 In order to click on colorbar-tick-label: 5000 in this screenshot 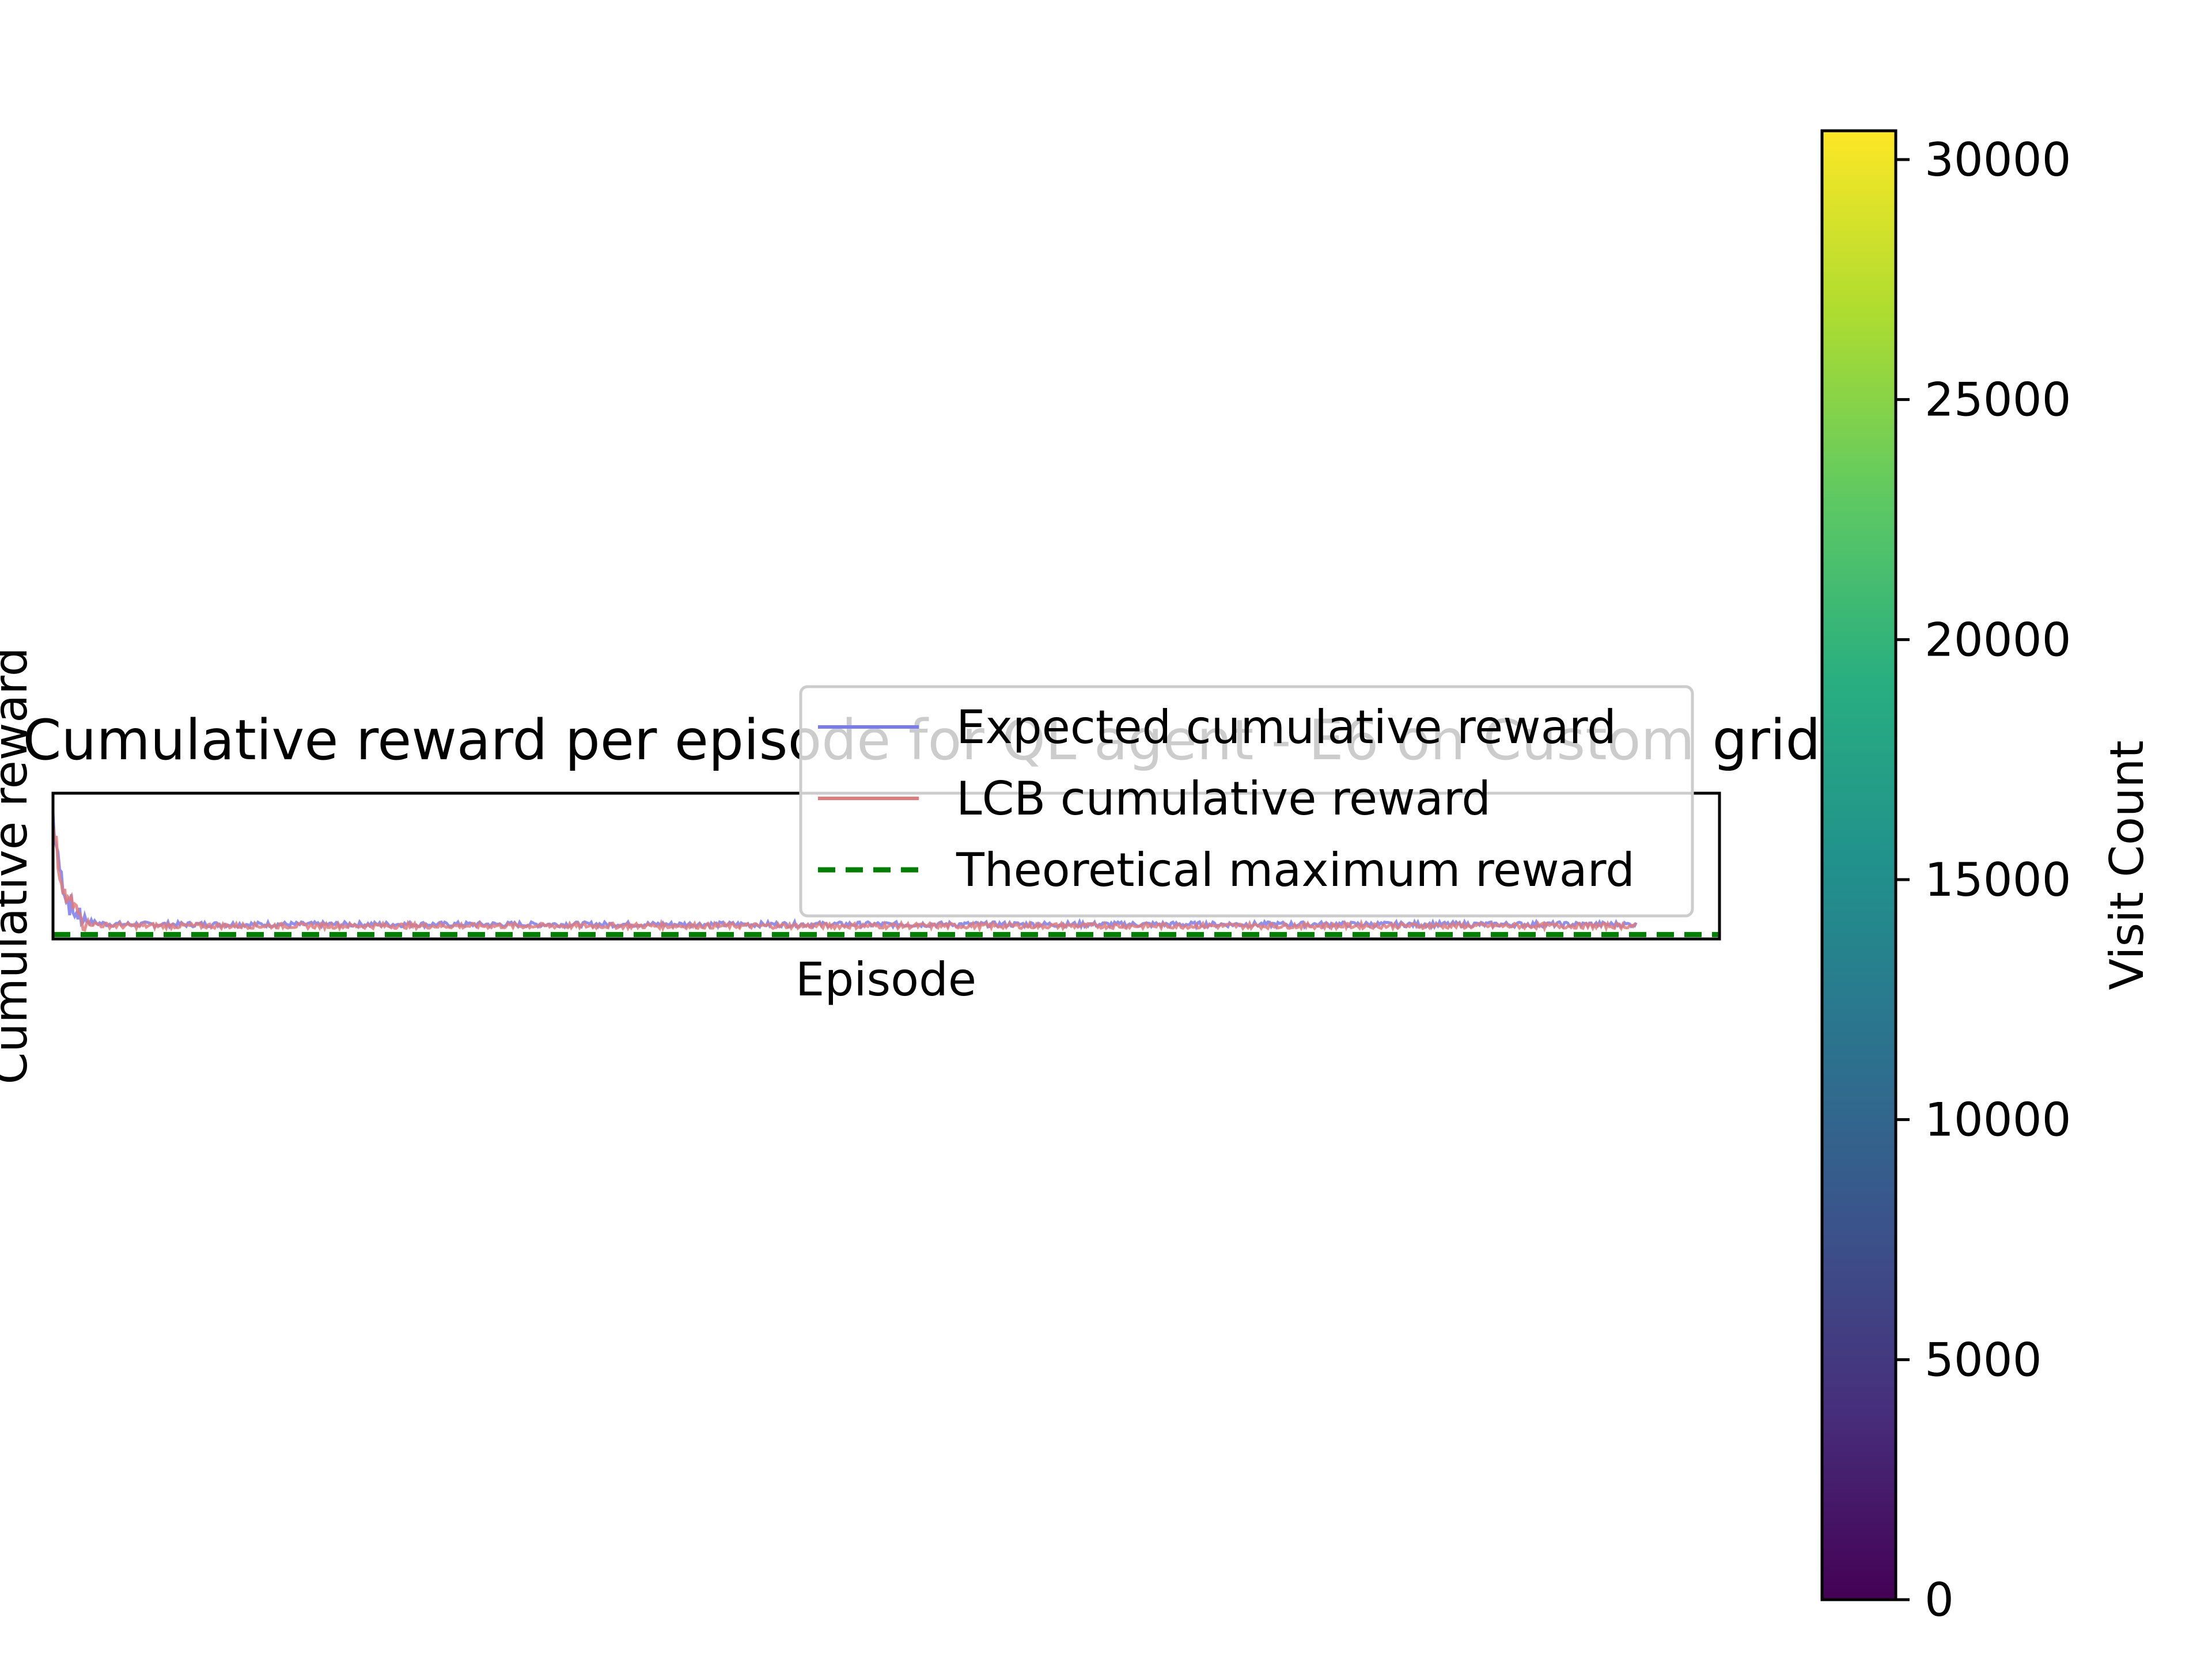, I will do `click(1983, 1360)`.